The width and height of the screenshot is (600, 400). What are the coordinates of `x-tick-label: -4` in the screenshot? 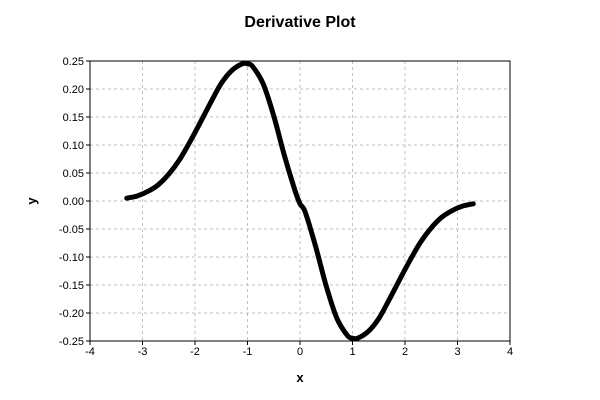 It's located at (90, 352).